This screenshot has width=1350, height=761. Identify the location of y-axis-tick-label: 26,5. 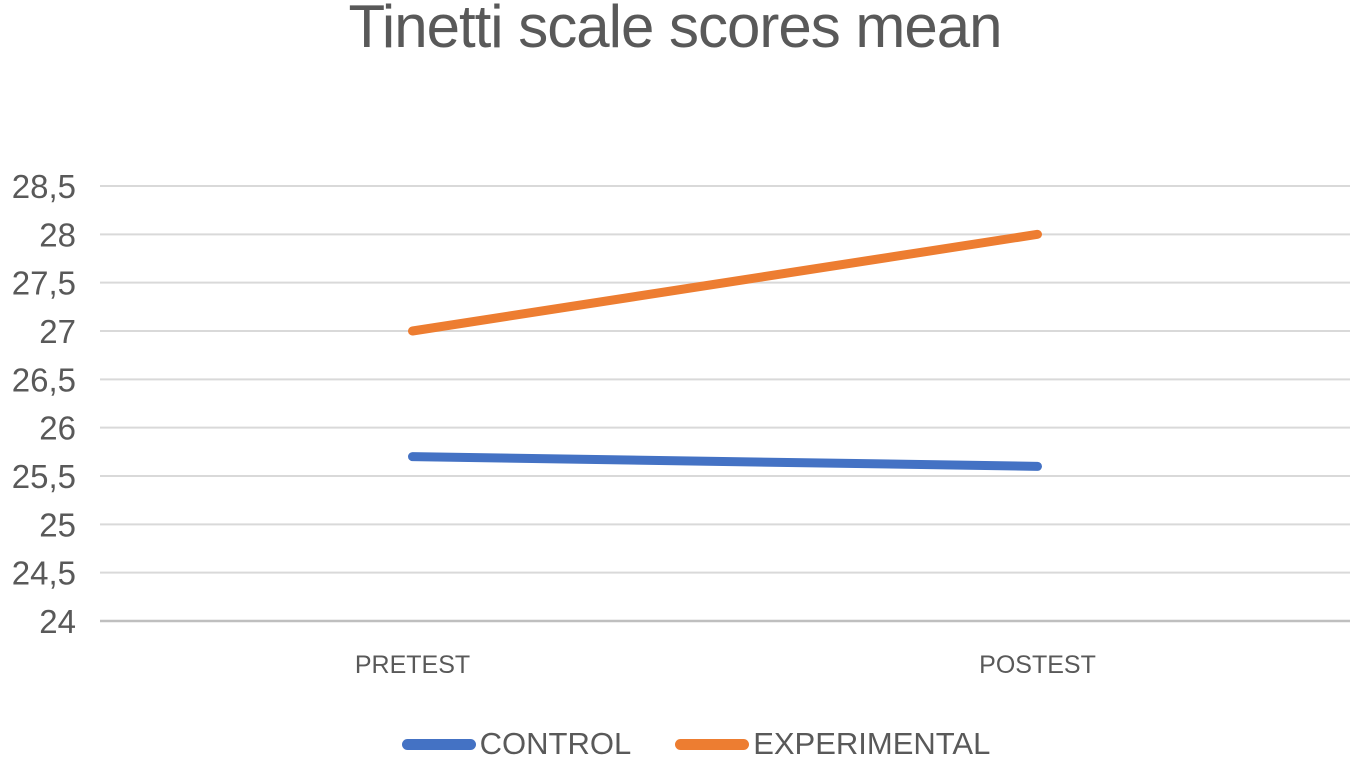
(44, 379).